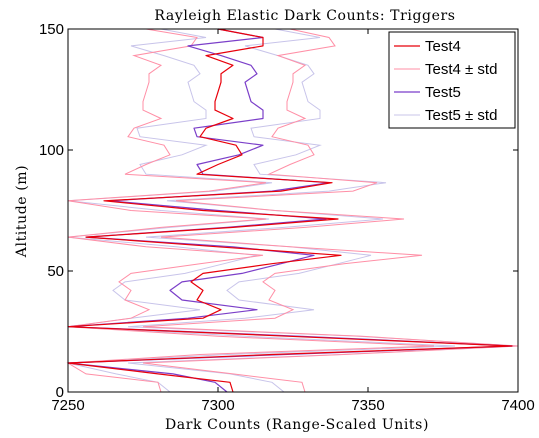 The height and width of the screenshot is (438, 539). What do you see at coordinates (461, 115) in the screenshot?
I see `legend-label-test5-std: Test5 ± std` at bounding box center [461, 115].